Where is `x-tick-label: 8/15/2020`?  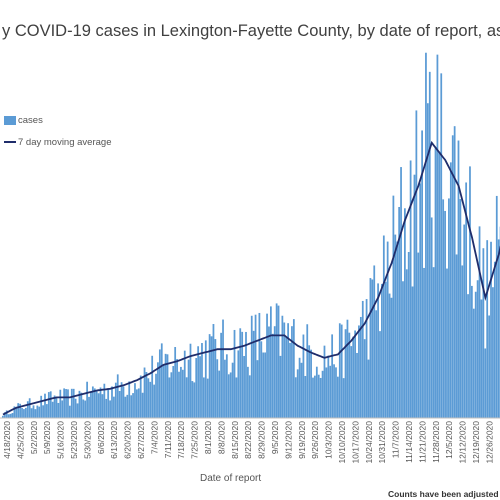
x-tick-label: 8/15/2020 is located at coordinates (235, 440).